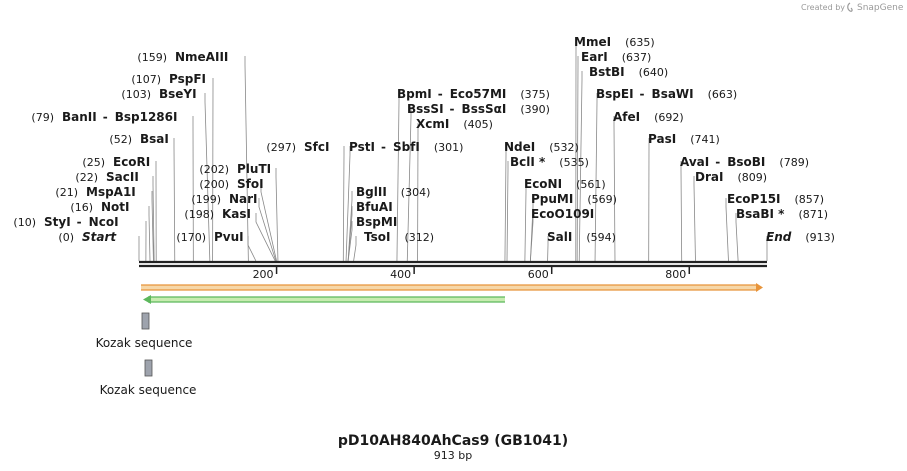 The height and width of the screenshot is (471, 907). Describe the element at coordinates (880, 8) in the screenshot. I see `credit-brand: SnapGene` at that location.